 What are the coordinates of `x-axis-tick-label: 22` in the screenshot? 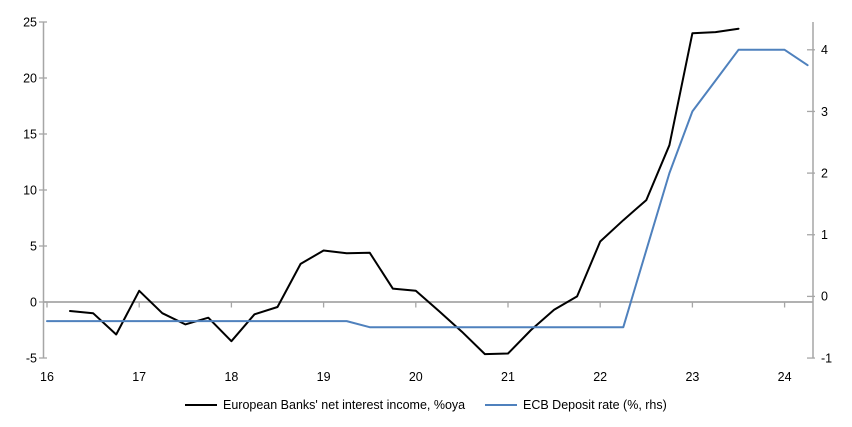 It's located at (600, 377).